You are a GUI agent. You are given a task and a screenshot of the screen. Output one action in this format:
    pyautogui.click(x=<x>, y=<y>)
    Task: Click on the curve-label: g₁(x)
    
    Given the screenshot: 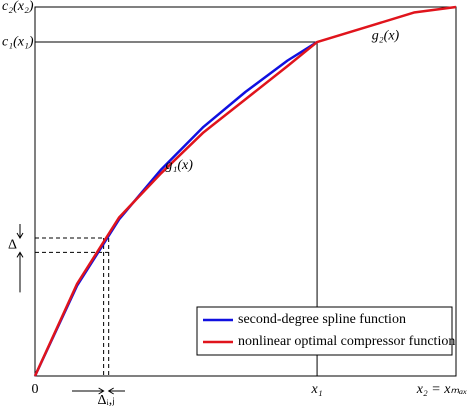 What is the action you would take?
    pyautogui.click(x=180, y=165)
    